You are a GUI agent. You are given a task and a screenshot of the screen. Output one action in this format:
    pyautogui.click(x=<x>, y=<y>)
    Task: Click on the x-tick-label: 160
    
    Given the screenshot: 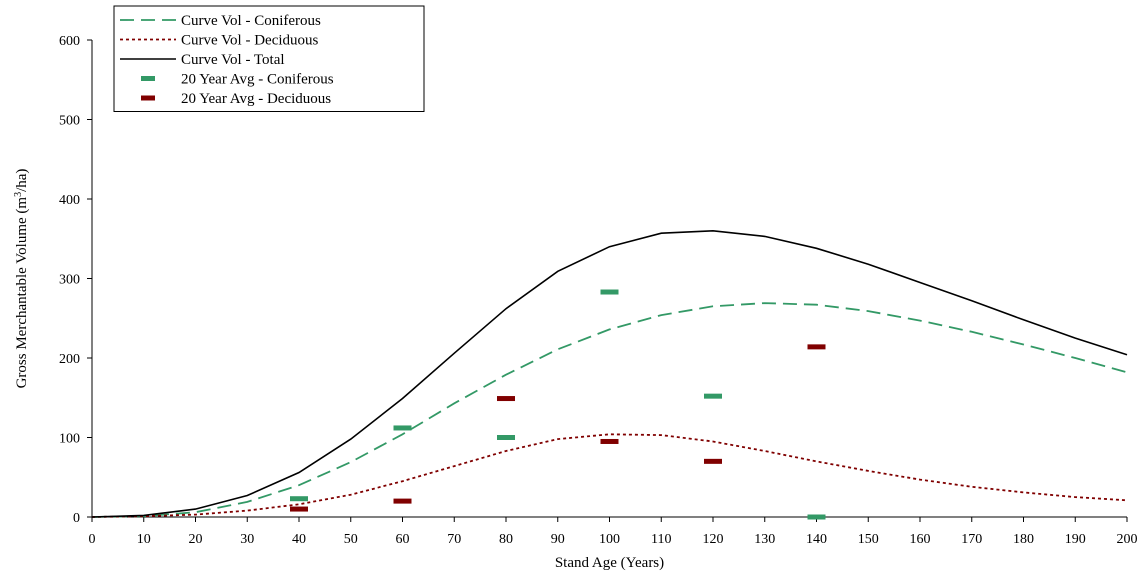 What is the action you would take?
    pyautogui.click(x=920, y=539)
    